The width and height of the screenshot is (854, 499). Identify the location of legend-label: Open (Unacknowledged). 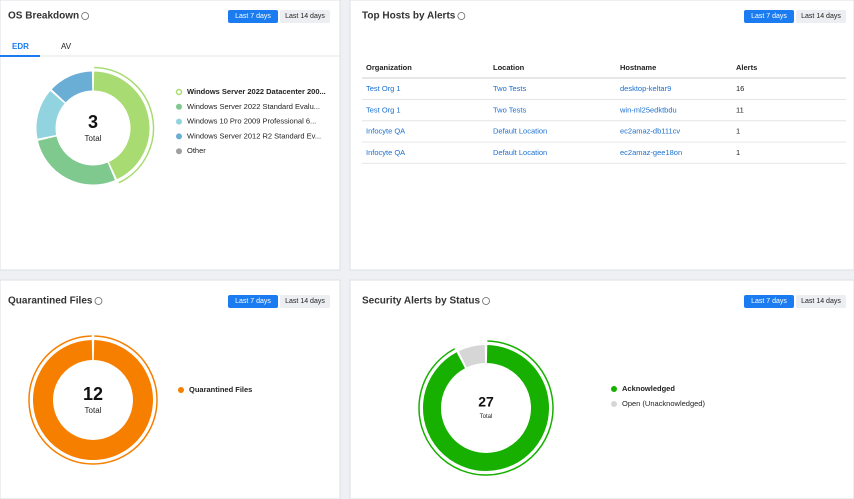
(663, 403).